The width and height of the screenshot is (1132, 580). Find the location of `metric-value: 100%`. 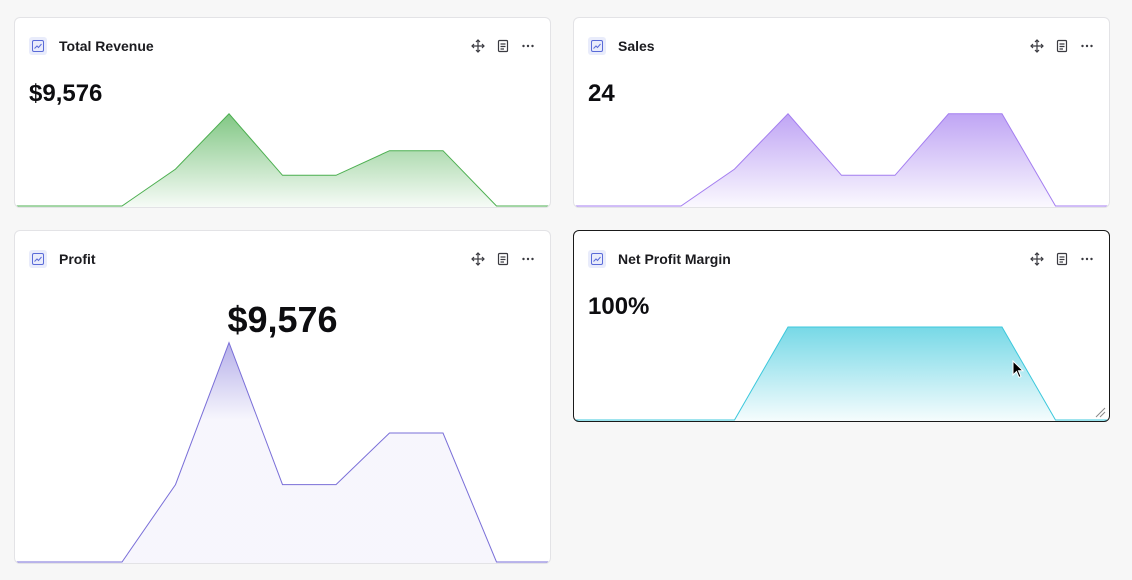

metric-value: 100% is located at coordinates (619, 306).